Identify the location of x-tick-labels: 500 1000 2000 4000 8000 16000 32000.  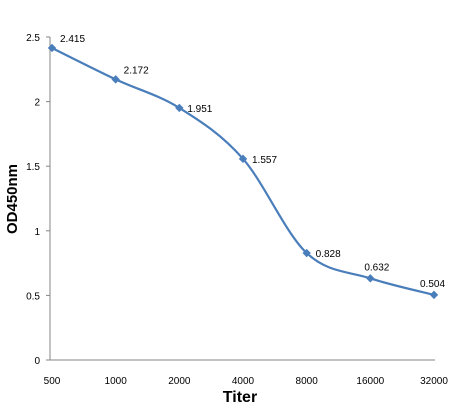
(246, 381).